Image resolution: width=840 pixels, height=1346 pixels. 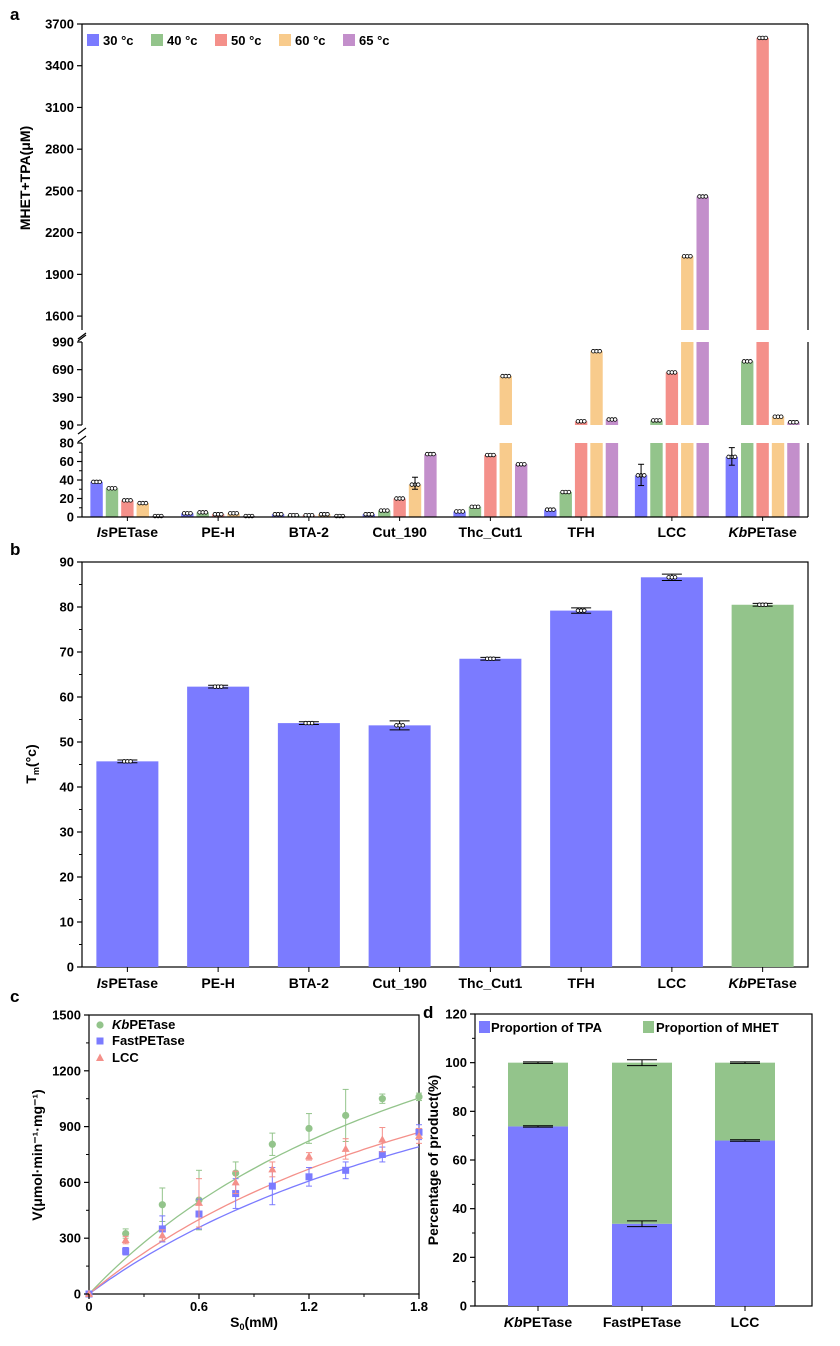 I want to click on x-category-label: IsPETase, so click(x=127, y=983).